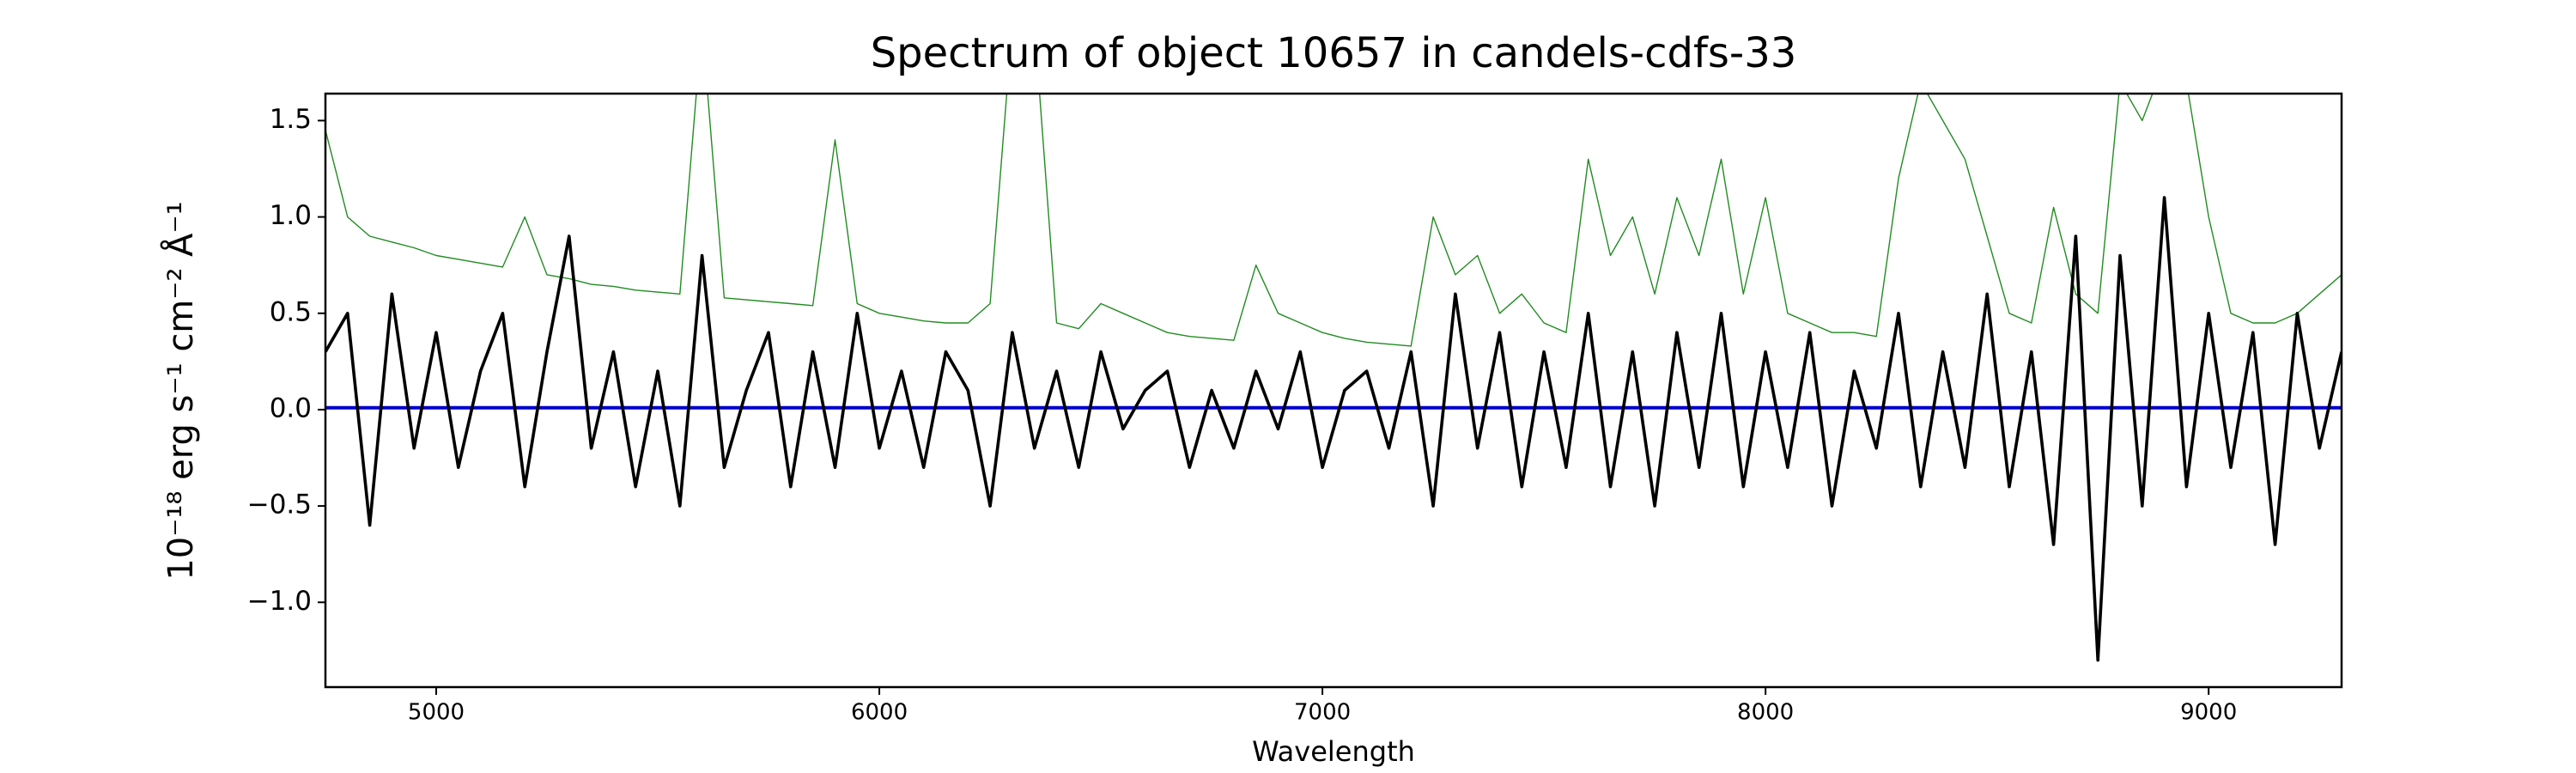 The height and width of the screenshot is (773, 2576). What do you see at coordinates (879, 713) in the screenshot?
I see `x-tick-label: 6000` at bounding box center [879, 713].